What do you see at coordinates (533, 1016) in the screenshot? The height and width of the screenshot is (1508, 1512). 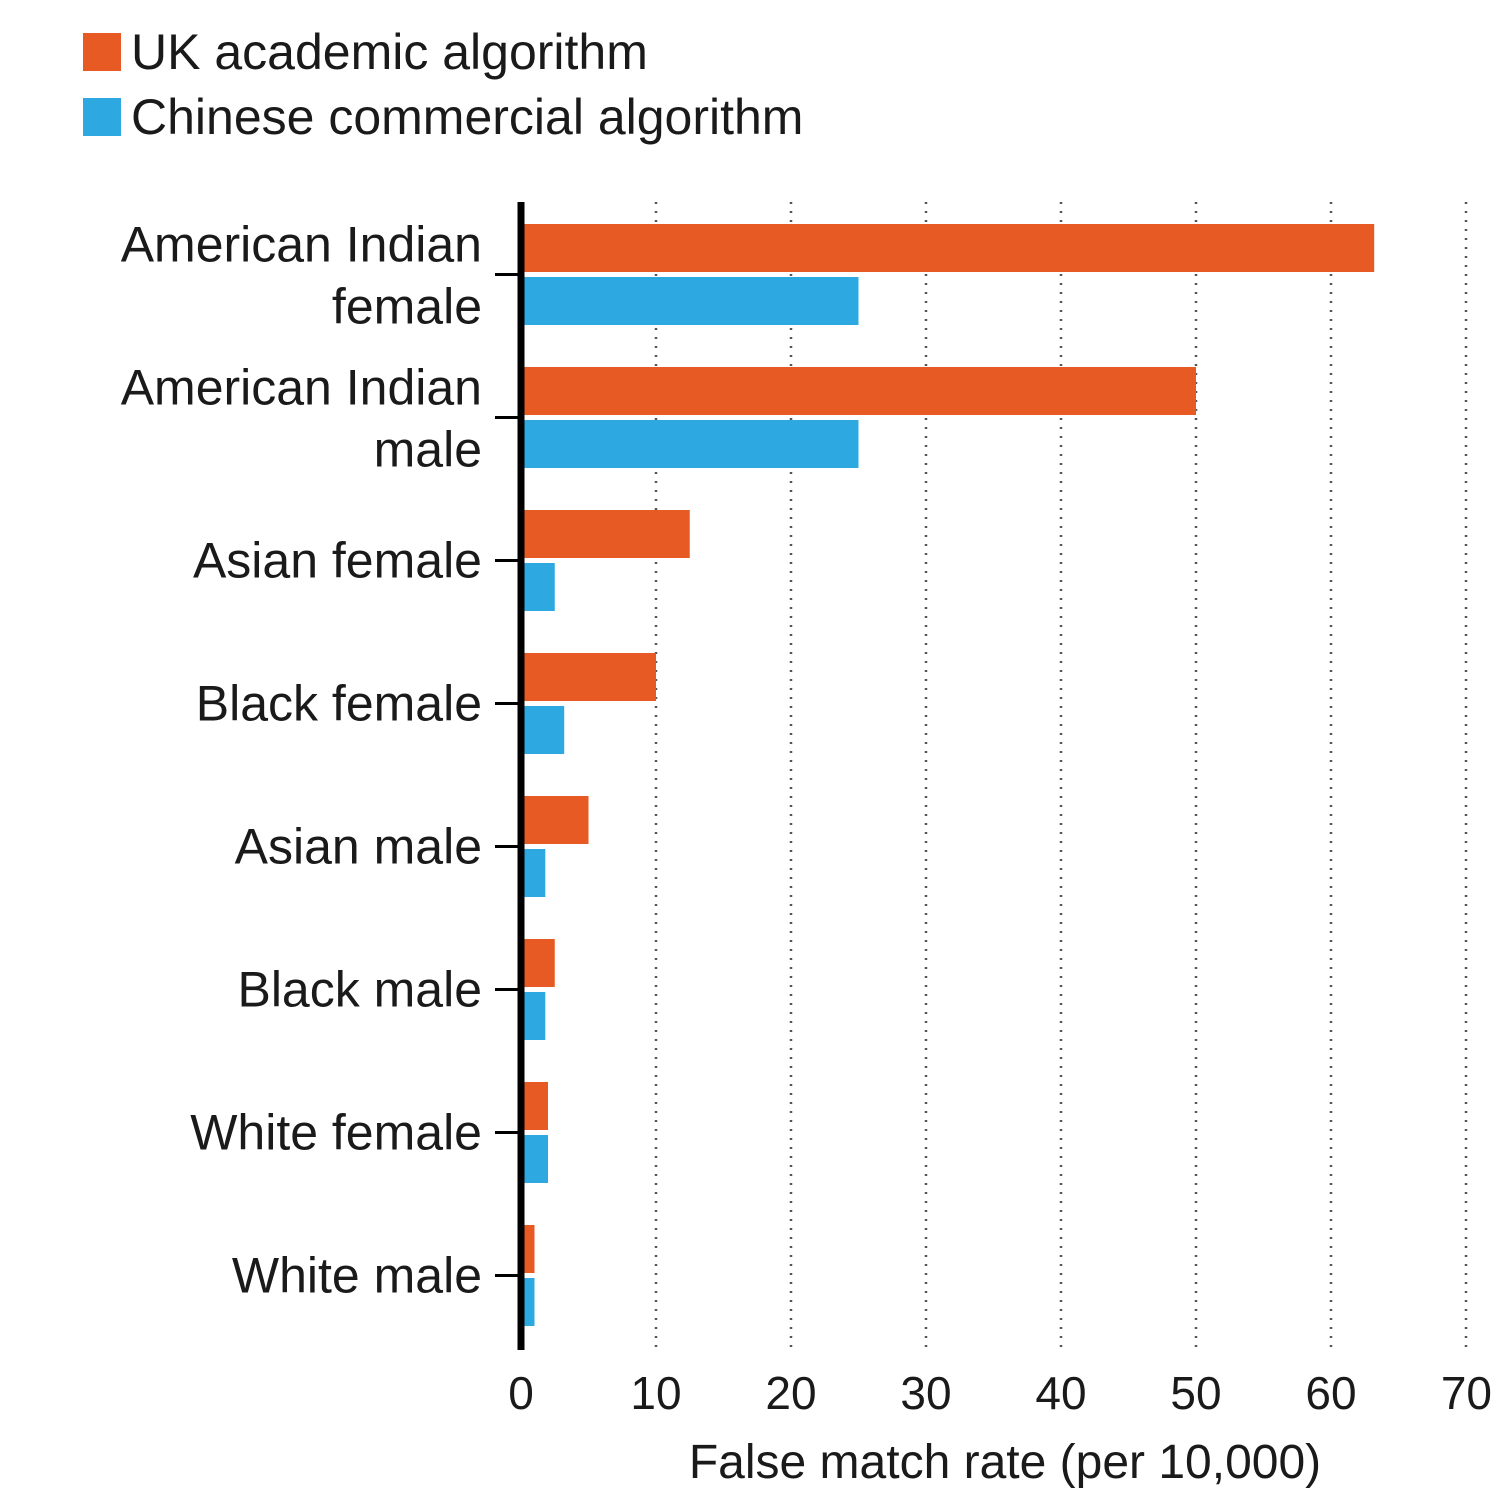 I see `bar-black-male-chinese-commercial-algorithm` at bounding box center [533, 1016].